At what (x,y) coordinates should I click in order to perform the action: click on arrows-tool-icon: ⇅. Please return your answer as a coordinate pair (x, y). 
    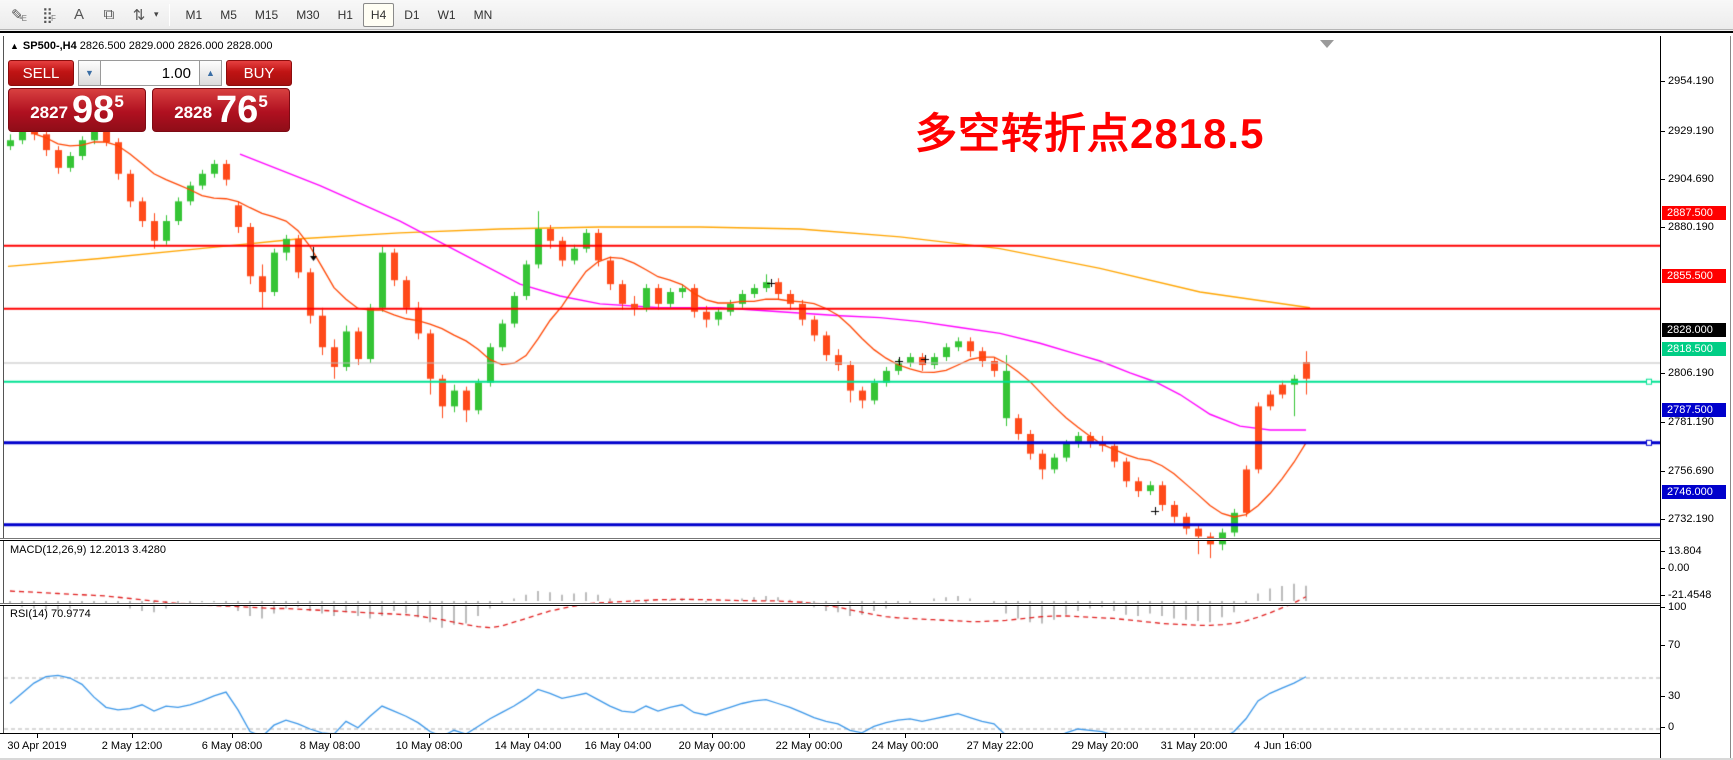
    Looking at the image, I should click on (139, 15).